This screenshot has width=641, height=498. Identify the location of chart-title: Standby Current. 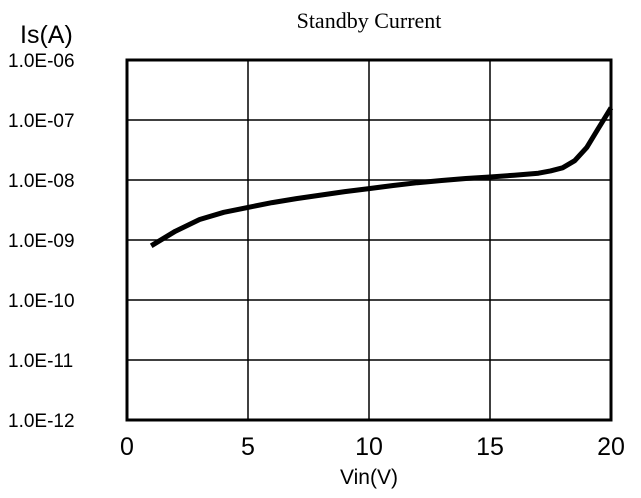
(369, 20).